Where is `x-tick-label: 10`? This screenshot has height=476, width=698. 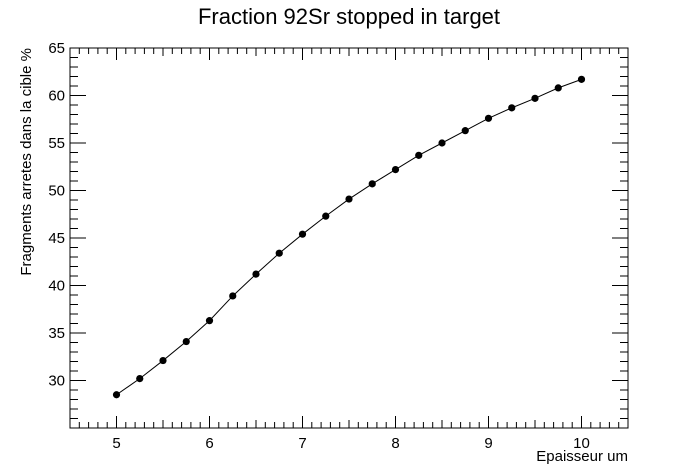
x-tick-label: 10 is located at coordinates (581, 443).